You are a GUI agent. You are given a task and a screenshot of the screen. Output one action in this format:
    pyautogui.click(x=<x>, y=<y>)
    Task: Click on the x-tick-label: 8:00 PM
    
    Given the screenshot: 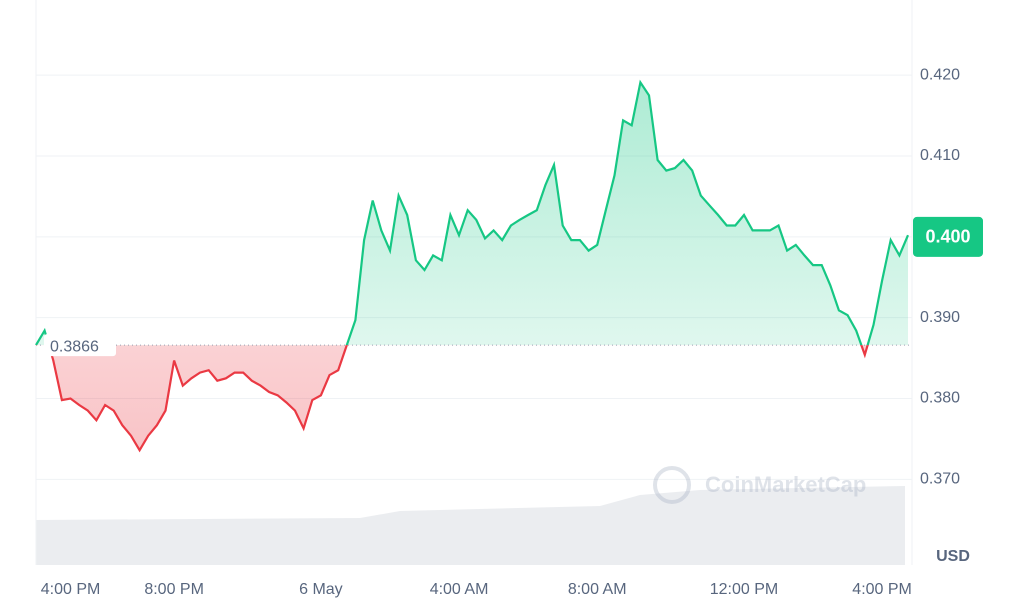 What is the action you would take?
    pyautogui.click(x=174, y=589)
    